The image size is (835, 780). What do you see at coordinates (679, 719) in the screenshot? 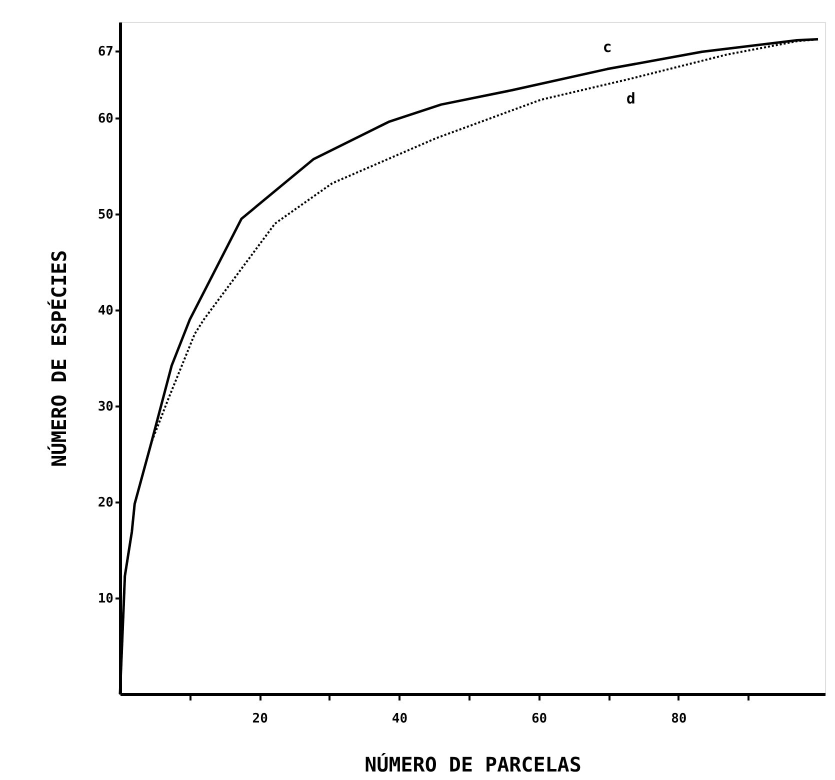
I see `x-tick-label: 80` at bounding box center [679, 719].